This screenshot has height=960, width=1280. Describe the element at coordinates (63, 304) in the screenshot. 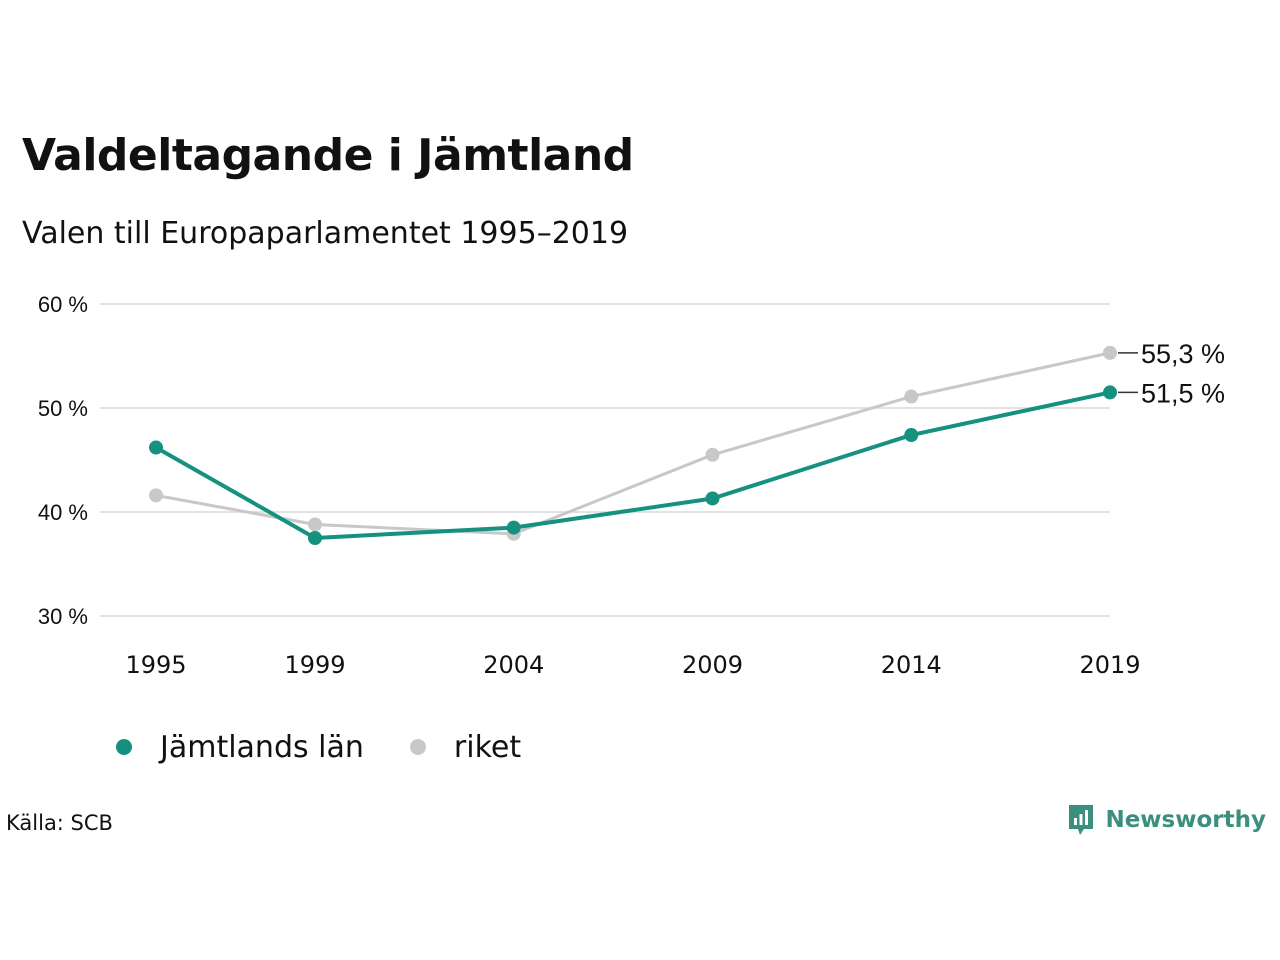

I see `y-tick-label: 60 %` at that location.